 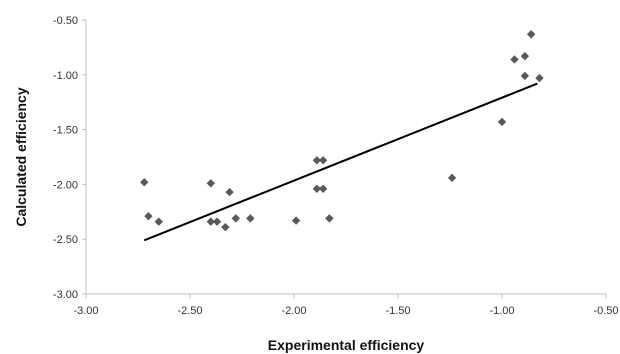 What do you see at coordinates (346, 345) in the screenshot?
I see `x-axis-title: Experimental efficiency` at bounding box center [346, 345].